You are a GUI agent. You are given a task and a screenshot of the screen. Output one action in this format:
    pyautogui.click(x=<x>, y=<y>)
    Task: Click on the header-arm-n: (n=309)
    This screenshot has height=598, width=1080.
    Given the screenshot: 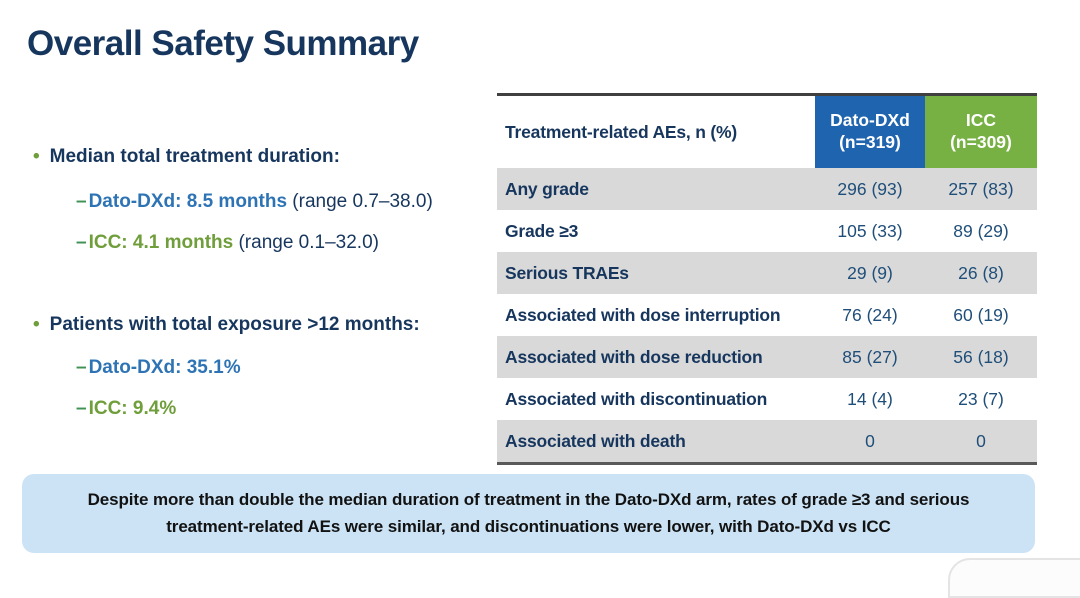 What is the action you would take?
    pyautogui.click(x=981, y=142)
    